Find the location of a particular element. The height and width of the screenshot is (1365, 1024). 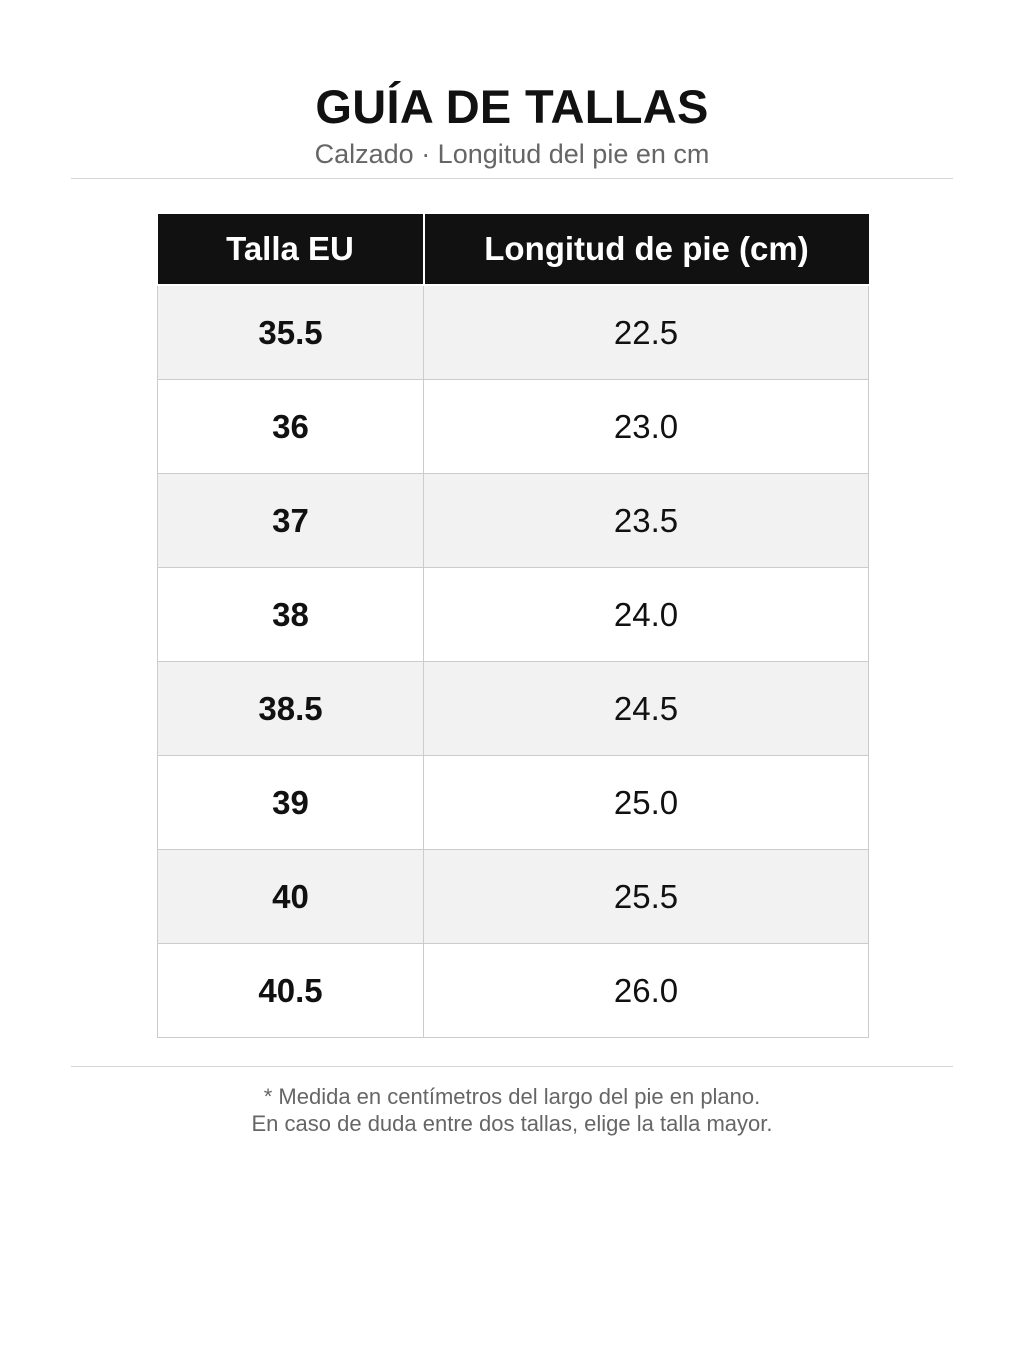

column-header-foot-length: Longitud de pie (cm) is located at coordinates (646, 250).